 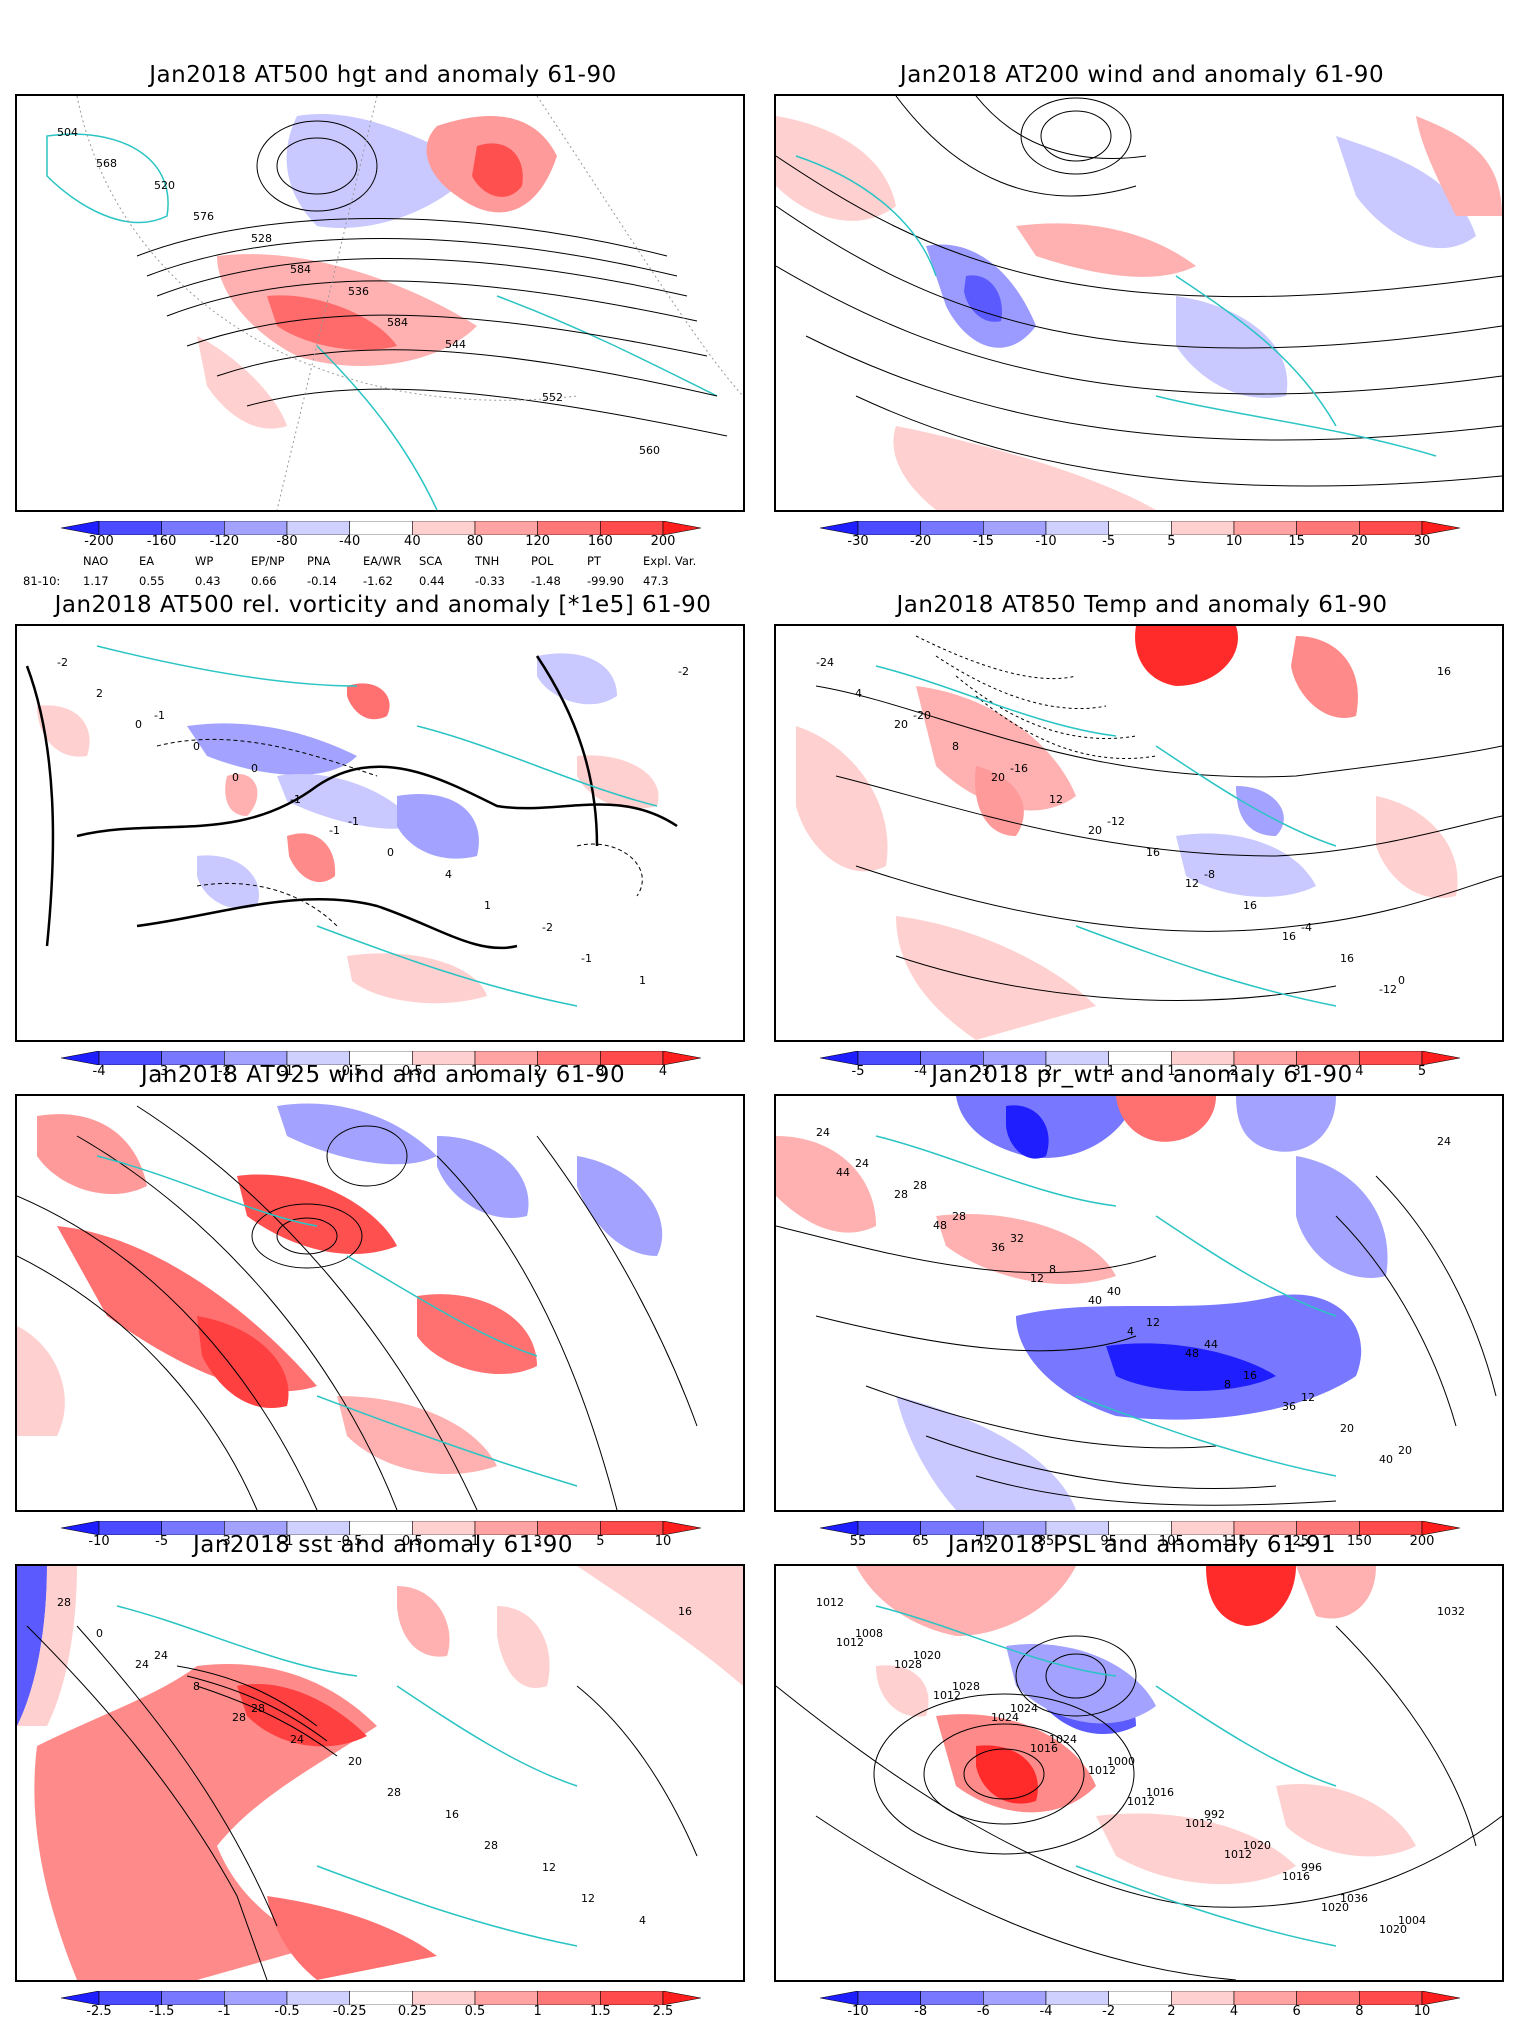 I want to click on contour-label: 560, so click(x=649, y=450).